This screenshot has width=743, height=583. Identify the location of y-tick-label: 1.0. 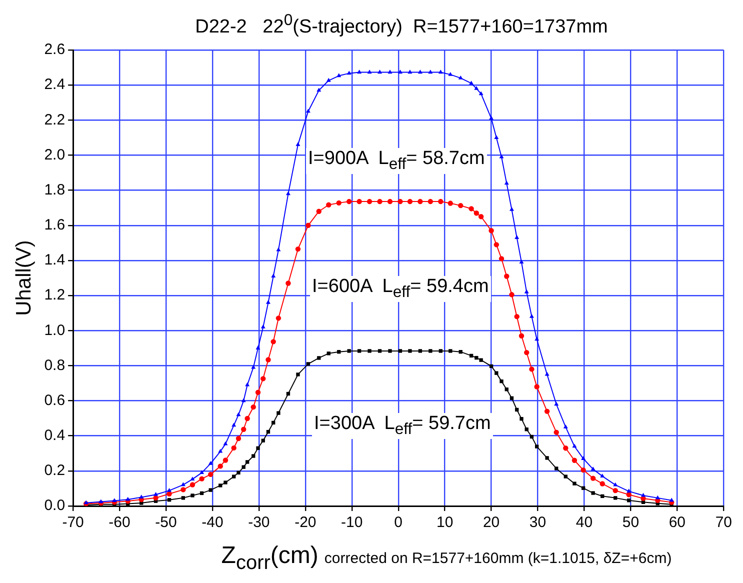
(55, 330).